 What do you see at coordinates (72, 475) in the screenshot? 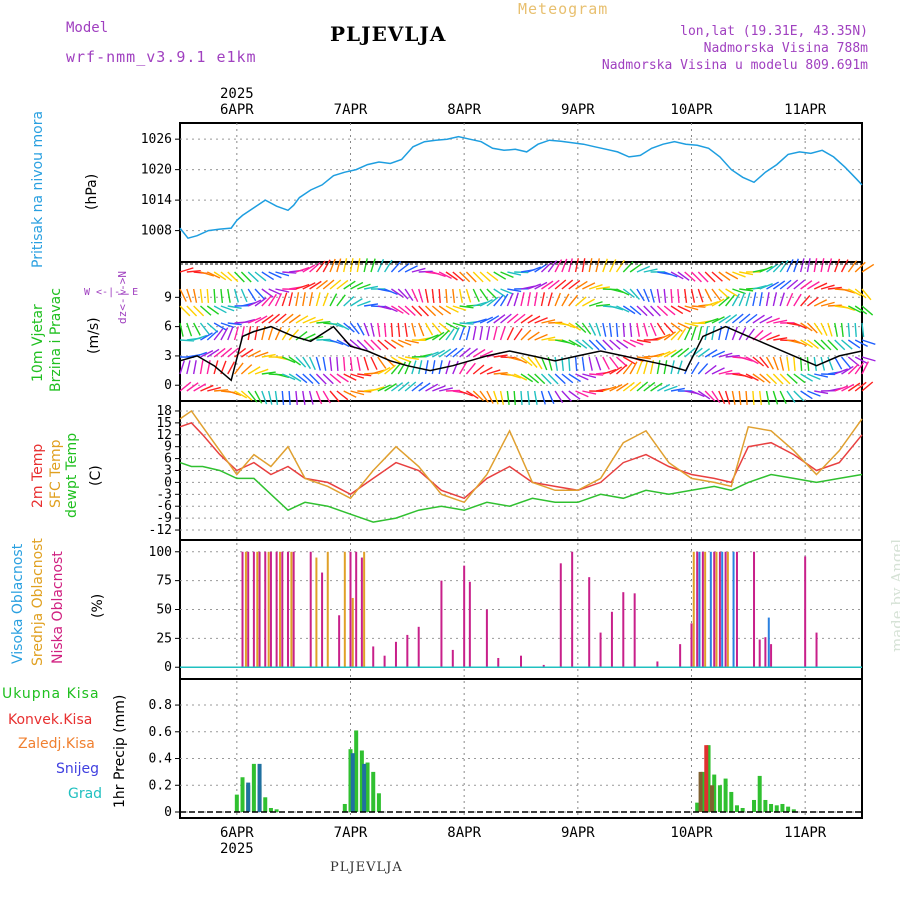
I see `temp-label-dewpt: dewpt Temp` at bounding box center [72, 475].